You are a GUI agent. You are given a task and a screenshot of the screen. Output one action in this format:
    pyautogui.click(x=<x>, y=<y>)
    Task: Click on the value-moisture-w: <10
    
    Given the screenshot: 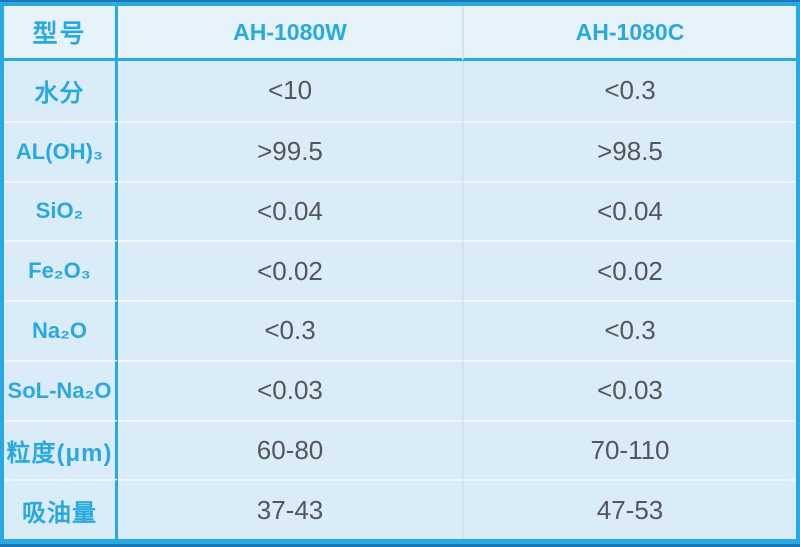 What is the action you would take?
    pyautogui.click(x=290, y=90)
    